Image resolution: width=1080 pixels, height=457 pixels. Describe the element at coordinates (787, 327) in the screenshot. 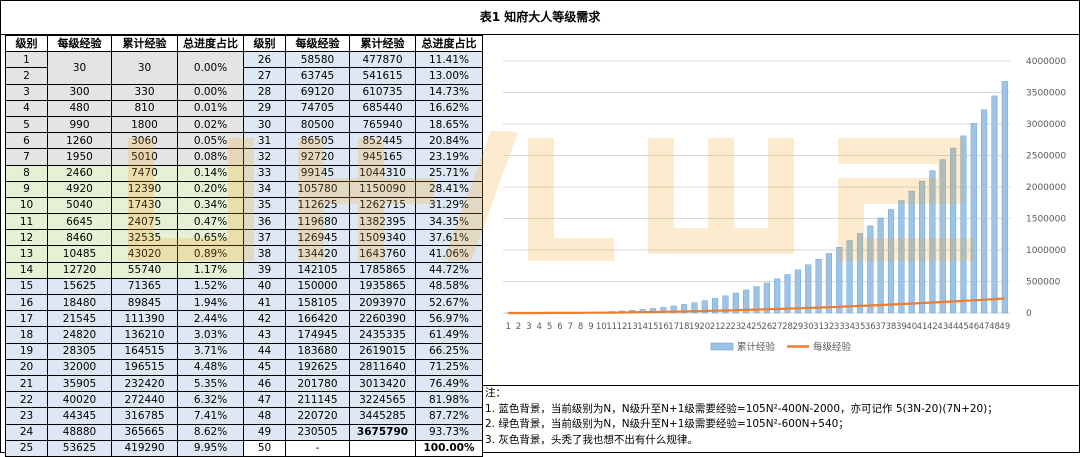

I see `x-tick-label: 28` at that location.